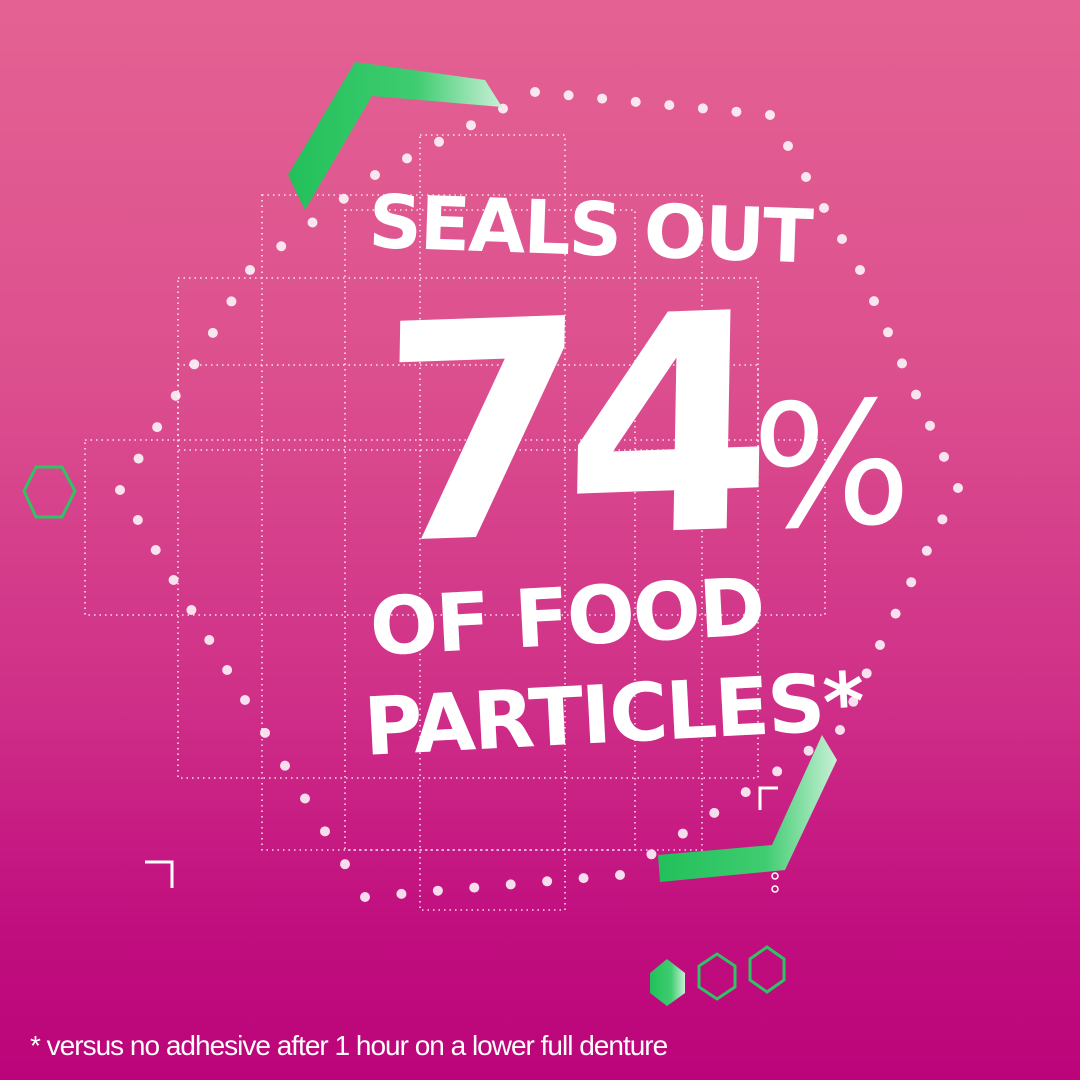  Describe the element at coordinates (831, 466) in the screenshot. I see `percent-sign: %` at that location.